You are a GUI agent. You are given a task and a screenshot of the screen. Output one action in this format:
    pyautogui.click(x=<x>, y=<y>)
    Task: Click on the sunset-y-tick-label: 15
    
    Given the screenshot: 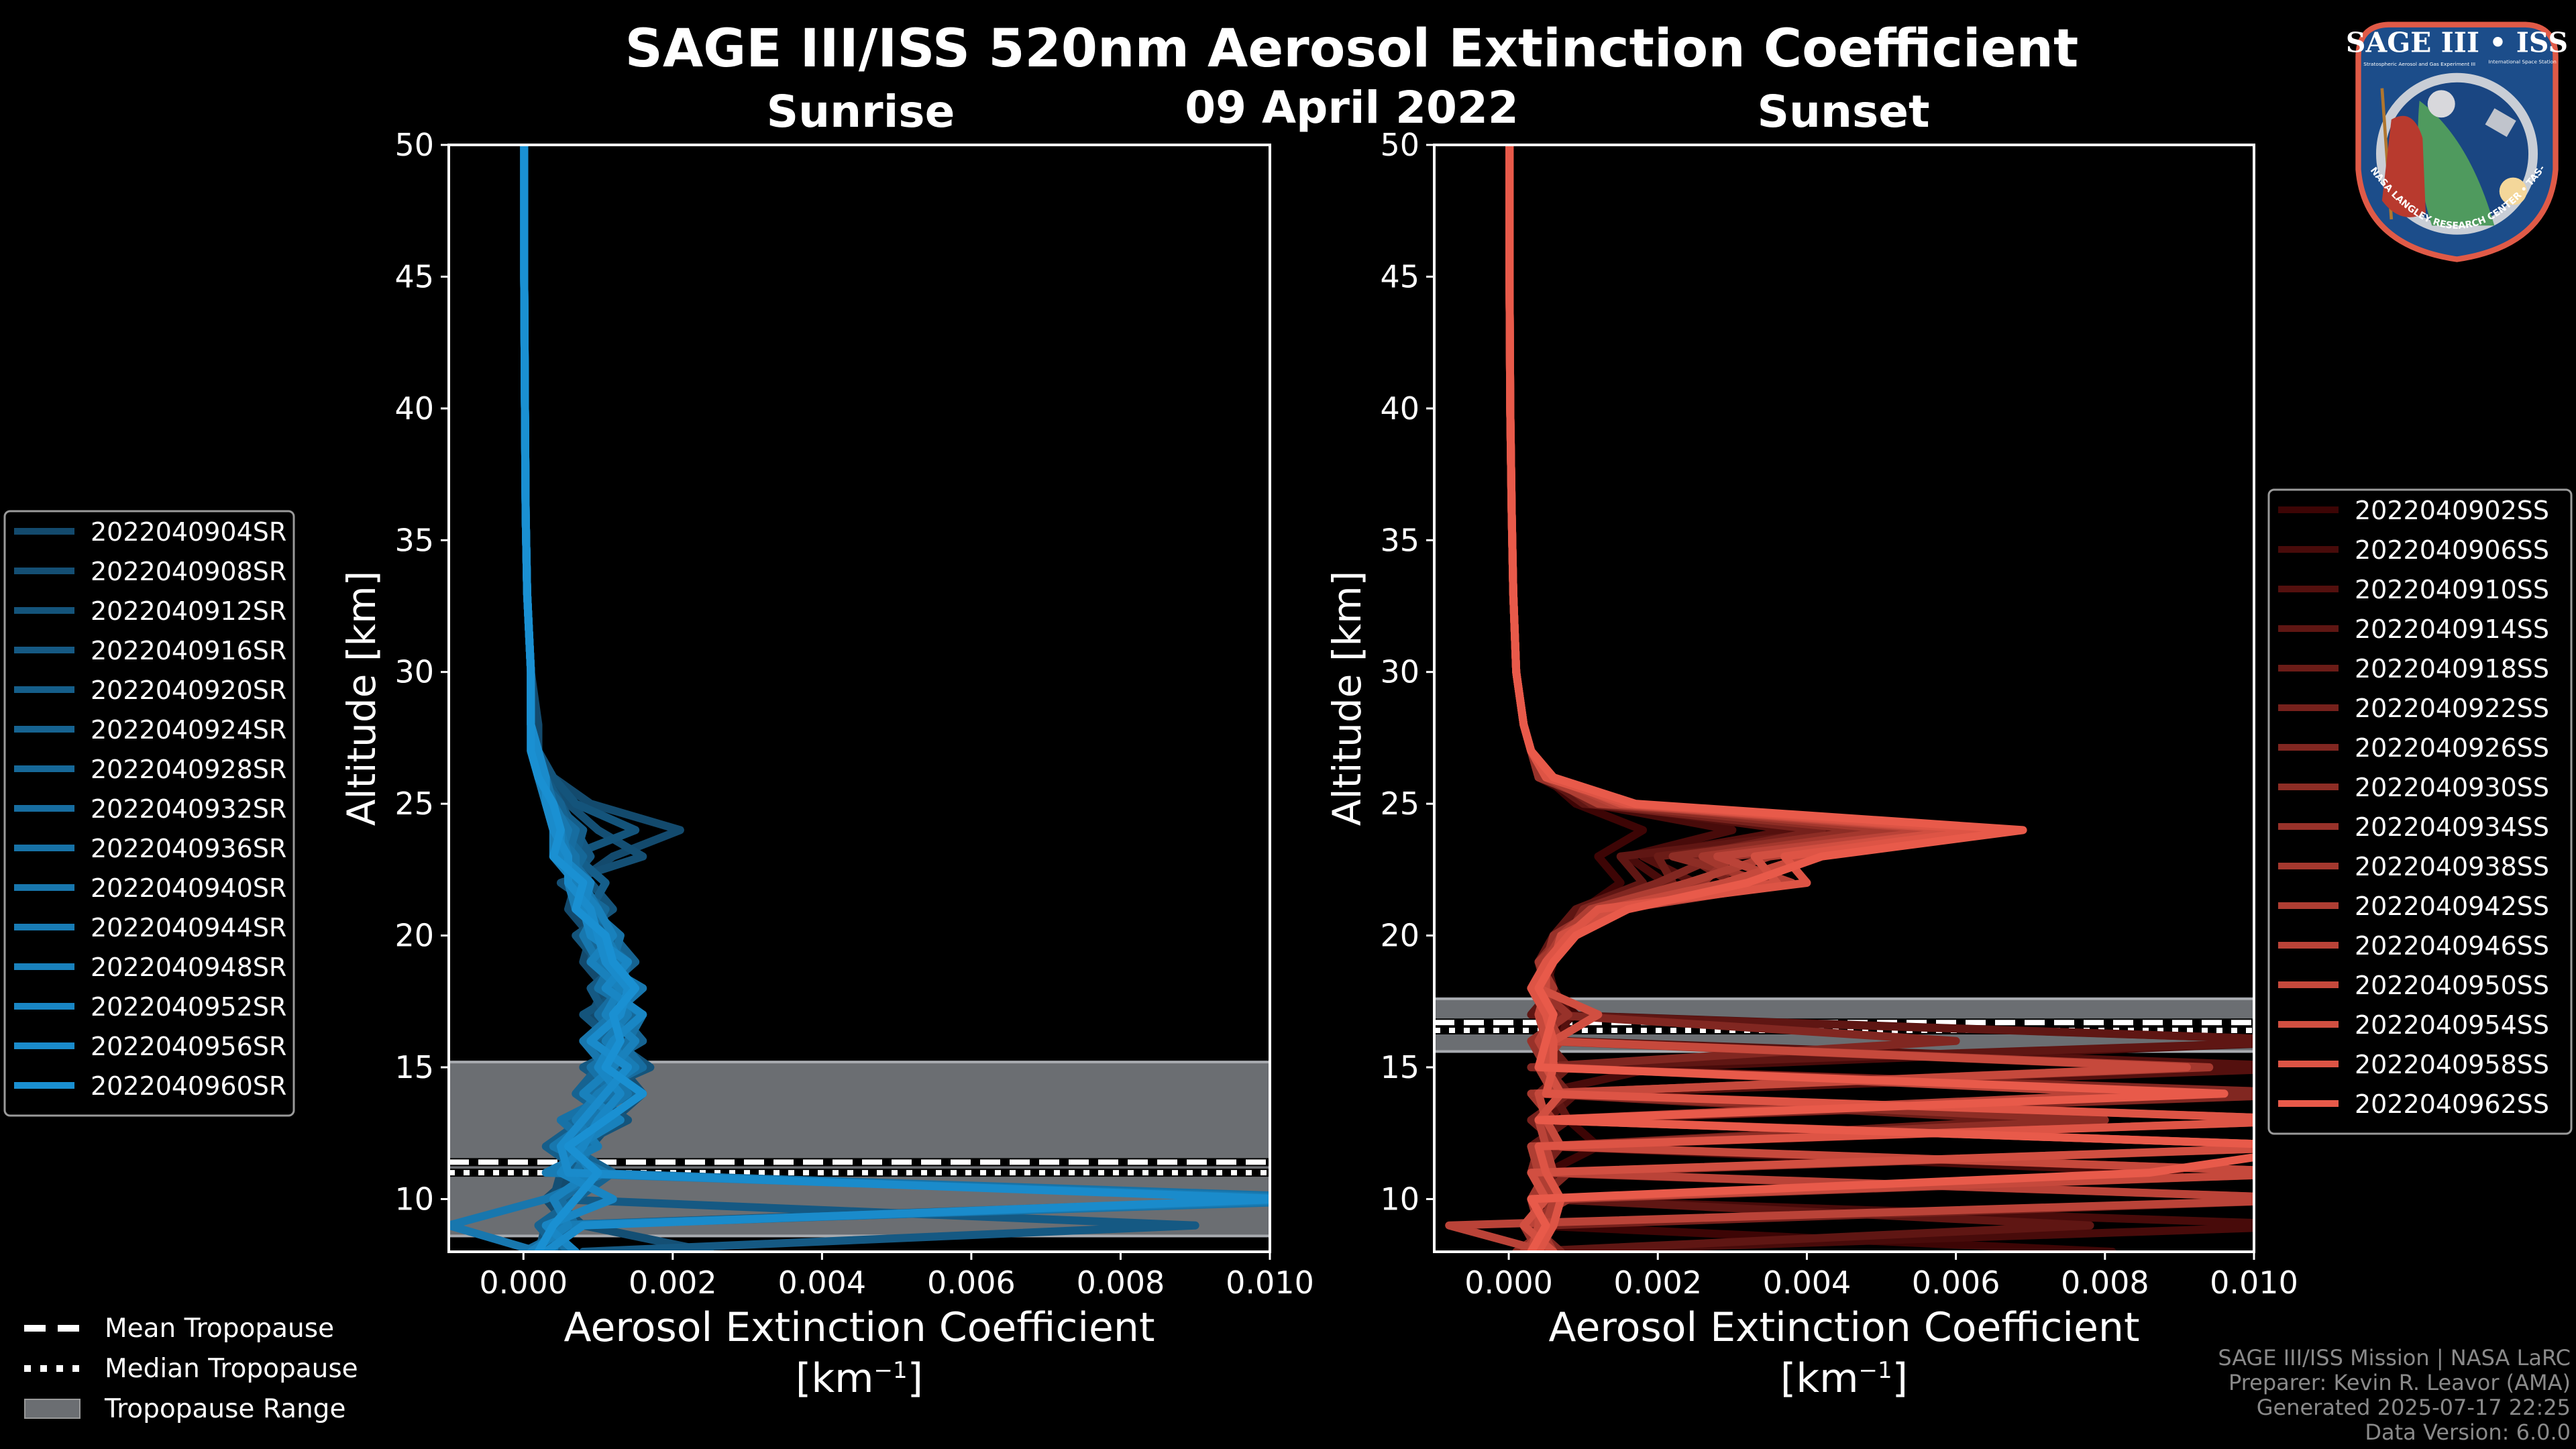 What is the action you would take?
    pyautogui.click(x=1399, y=1067)
    